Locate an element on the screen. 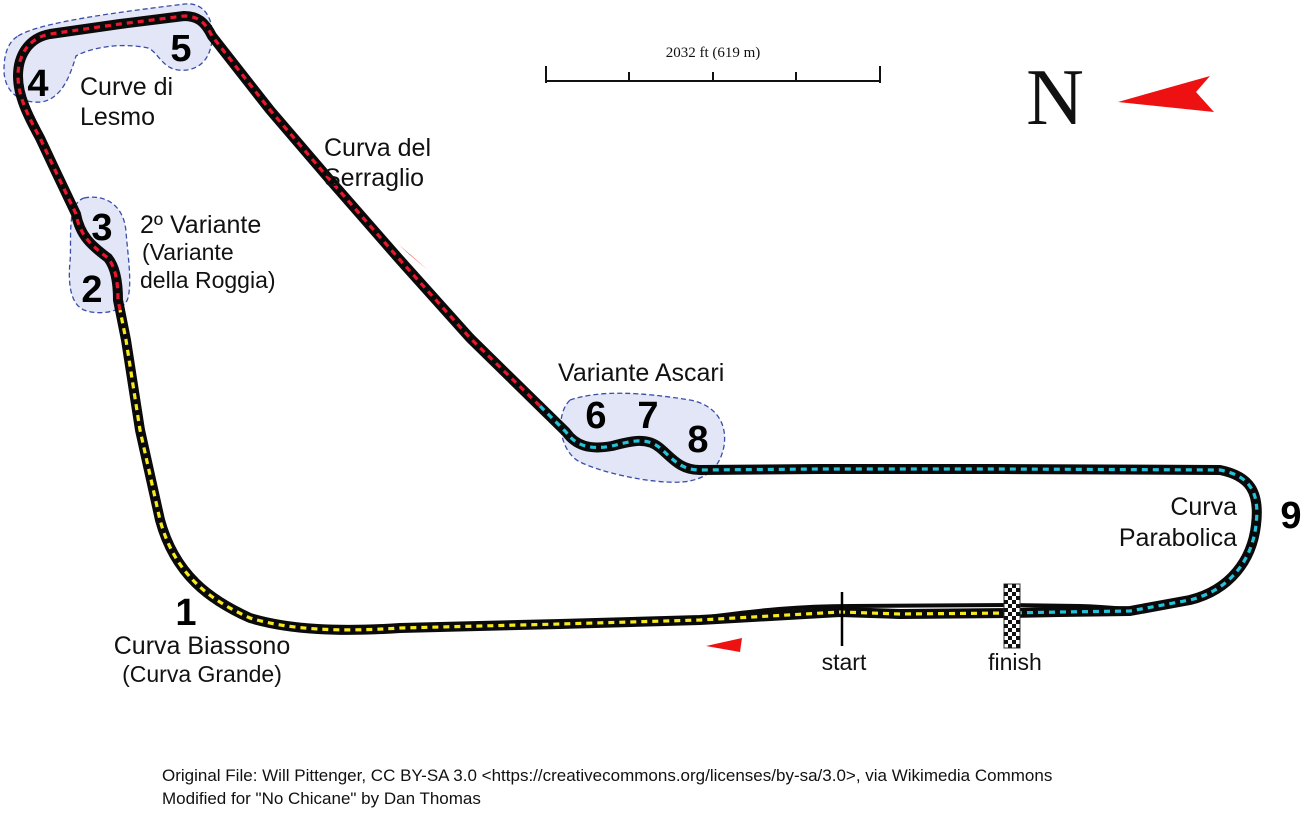 This screenshot has height=814, width=1311. north-arrow is located at coordinates (1166, 94).